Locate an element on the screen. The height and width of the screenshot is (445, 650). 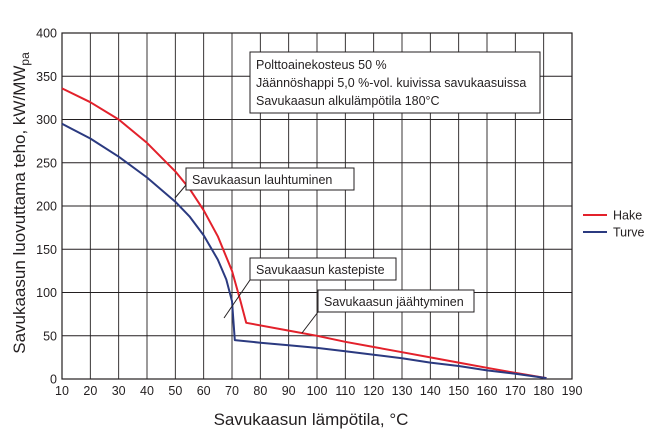
y-axis-title: Savukaasun luovuttama teho, kW/MWpa is located at coordinates (21, 203).